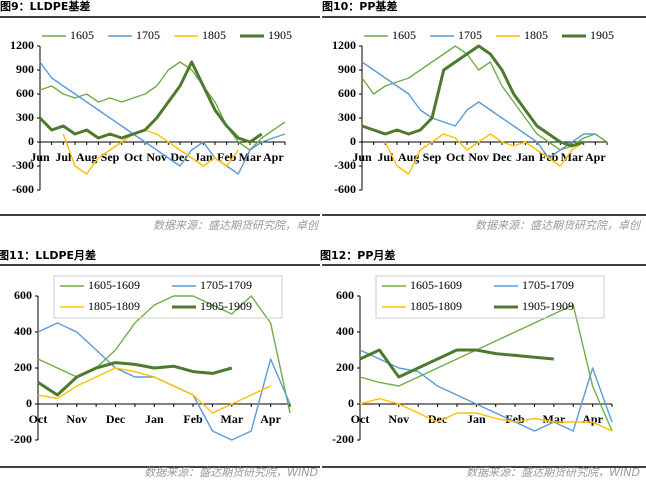  What do you see at coordinates (45, 6) in the screenshot?
I see `chart-title: 图9：LLDPE基差` at bounding box center [45, 6].